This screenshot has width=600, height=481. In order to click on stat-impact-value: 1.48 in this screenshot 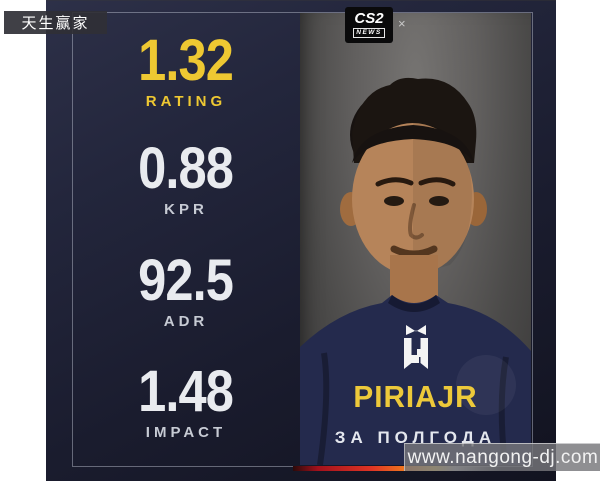, I will do `click(186, 391)`.